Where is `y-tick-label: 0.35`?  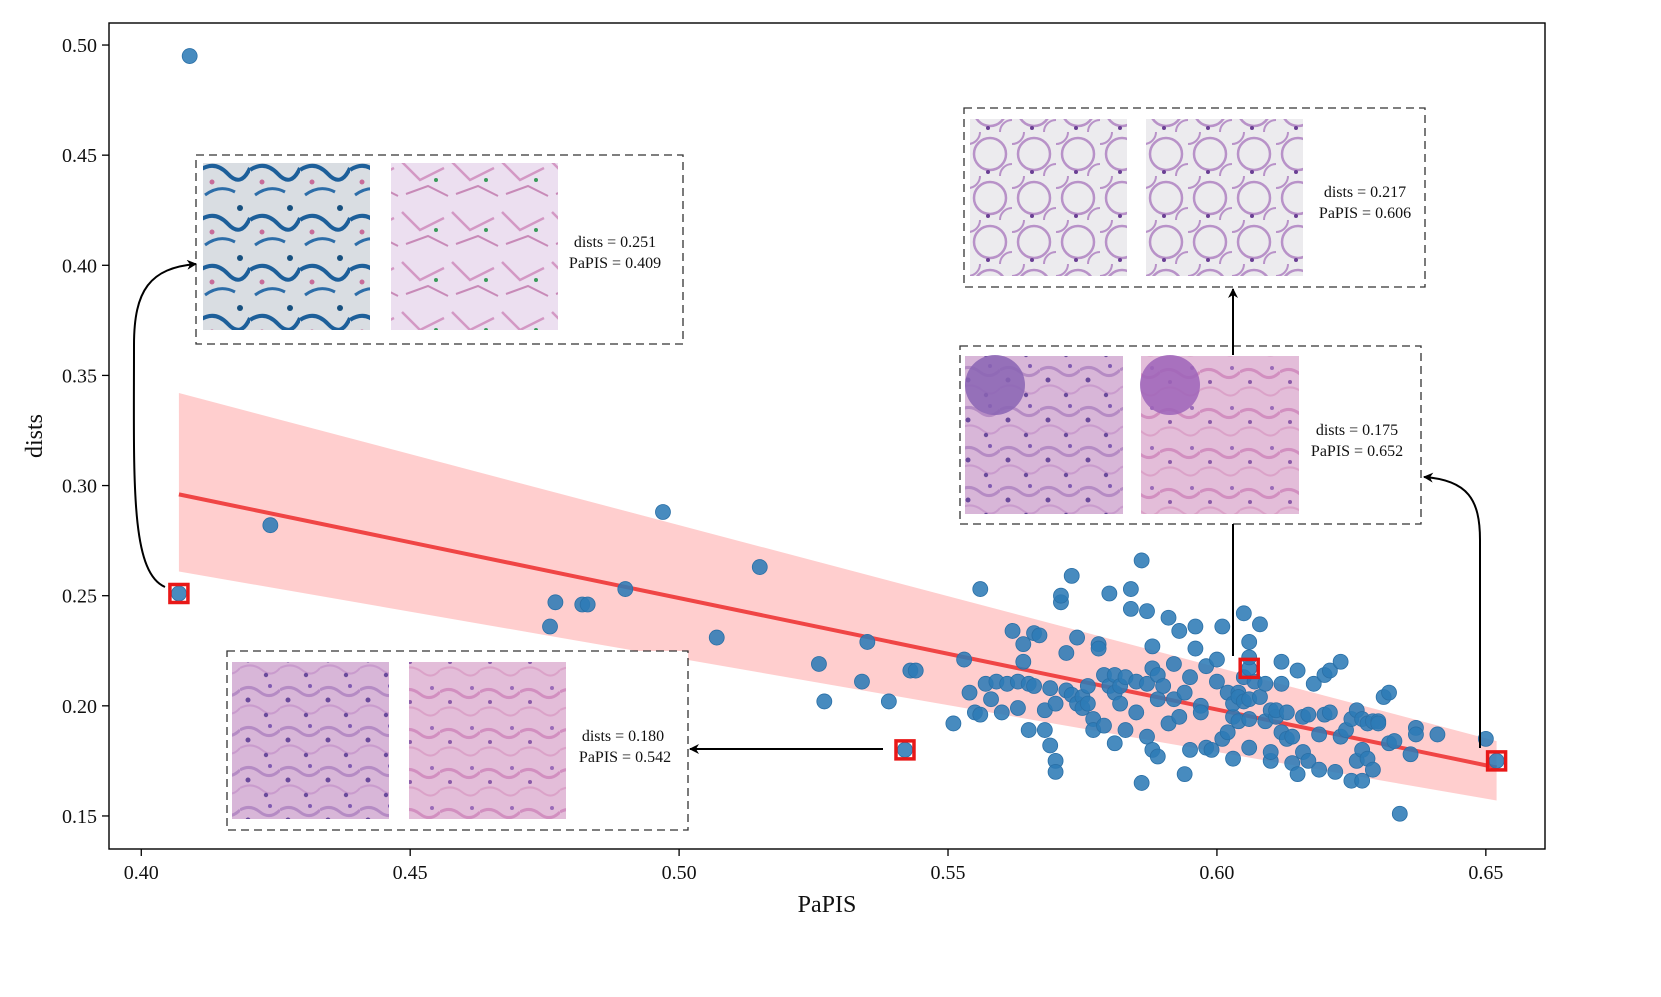
y-tick-label: 0.35 is located at coordinates (79, 376).